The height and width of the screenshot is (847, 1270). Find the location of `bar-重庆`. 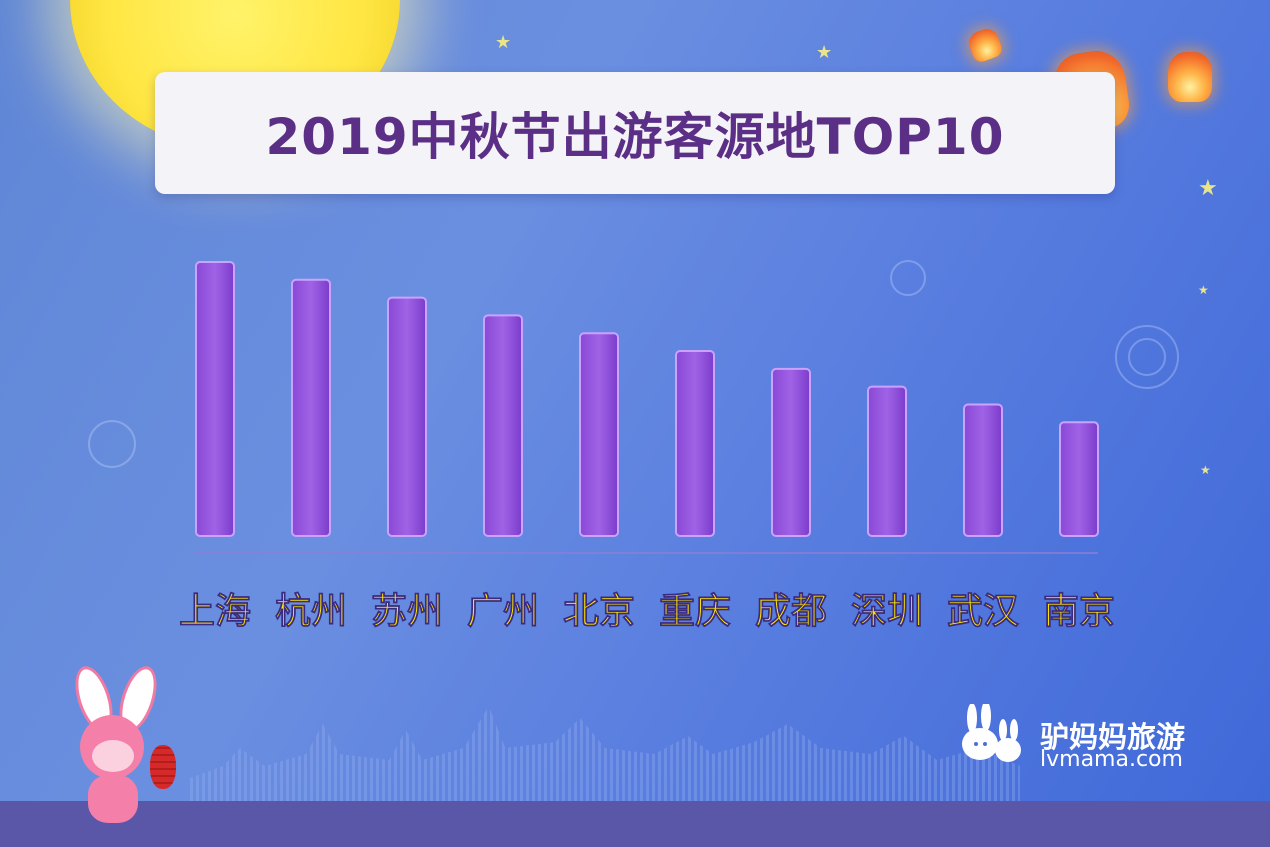

bar-重庆 is located at coordinates (695, 443).